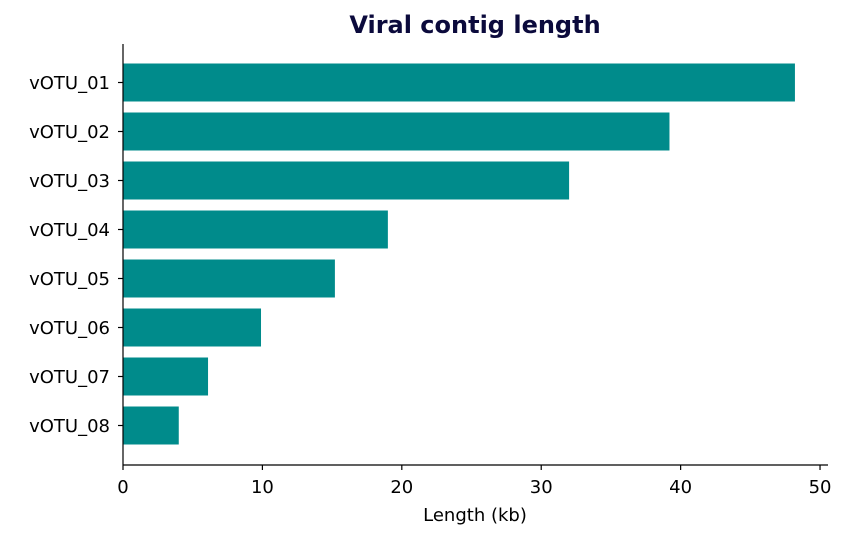 Image resolution: width=846 pixels, height=541 pixels. Describe the element at coordinates (680, 487) in the screenshot. I see `x-tick-label: 40` at that location.